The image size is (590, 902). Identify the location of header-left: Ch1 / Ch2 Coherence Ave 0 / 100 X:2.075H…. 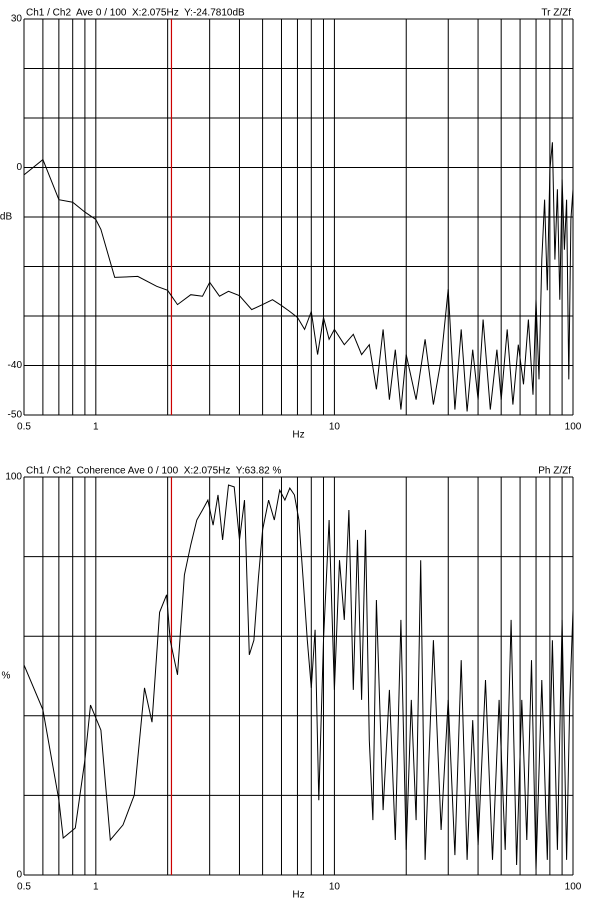
(153, 471).